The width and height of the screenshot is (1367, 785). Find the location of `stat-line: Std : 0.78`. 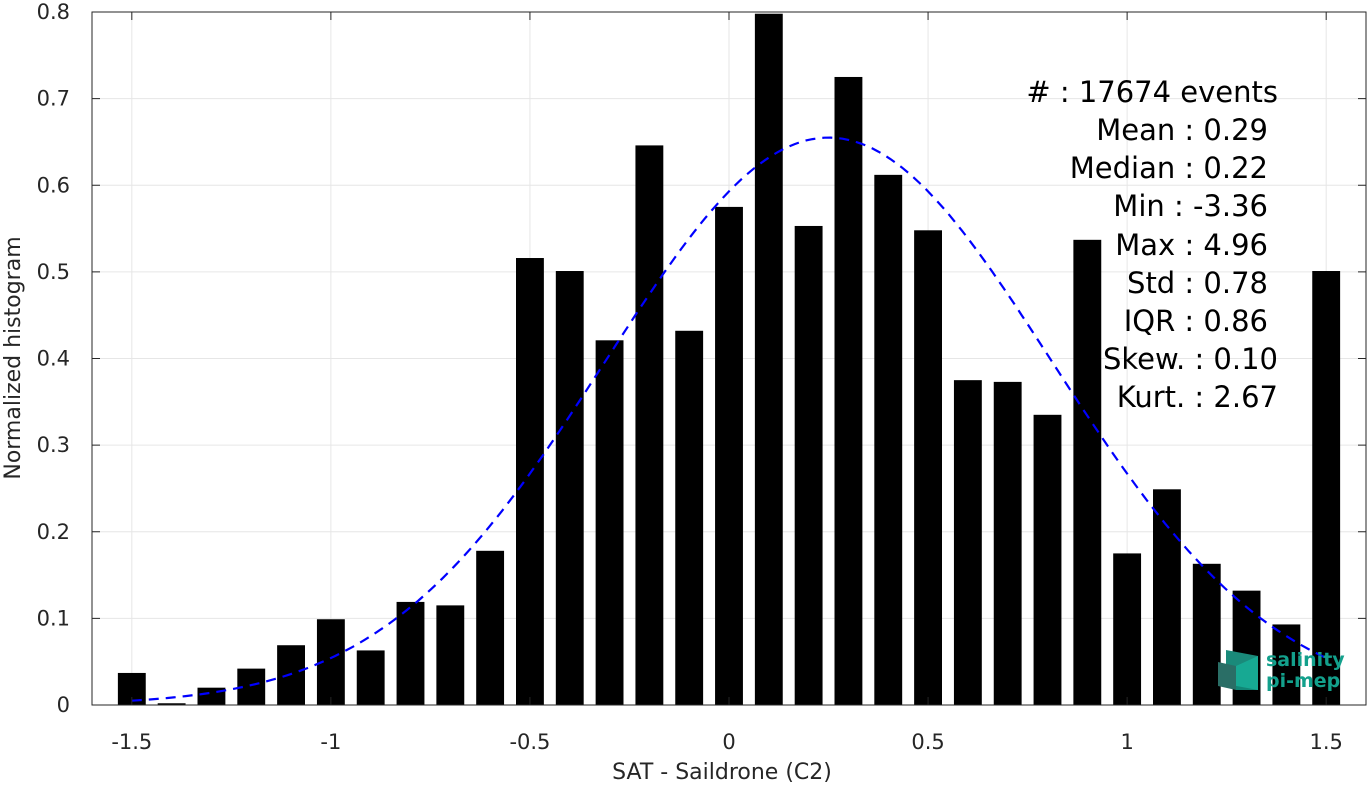

stat-line: Std : 0.78 is located at coordinates (1197, 283).